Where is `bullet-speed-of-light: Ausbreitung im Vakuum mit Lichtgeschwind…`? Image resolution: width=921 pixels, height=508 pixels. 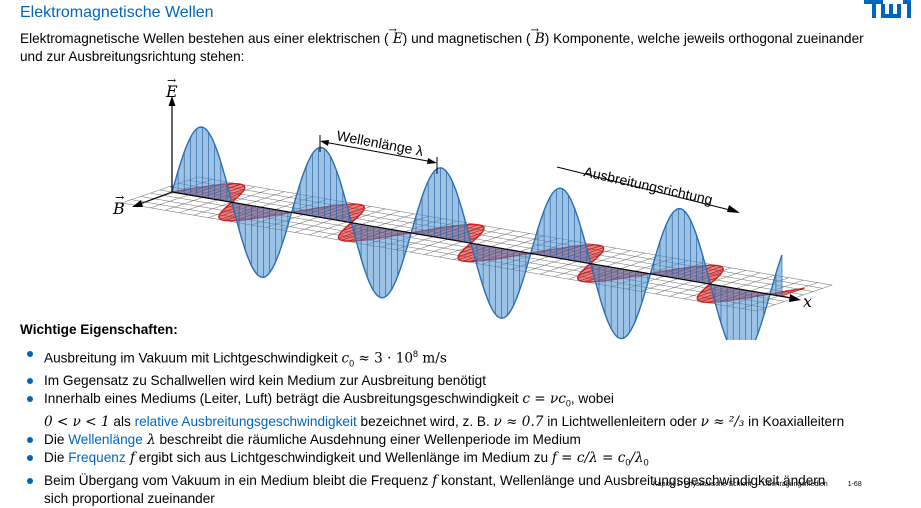
bullet-speed-of-light: Ausbreitung im Vakuum mit Lichtgeschwind… is located at coordinates (444, 358).